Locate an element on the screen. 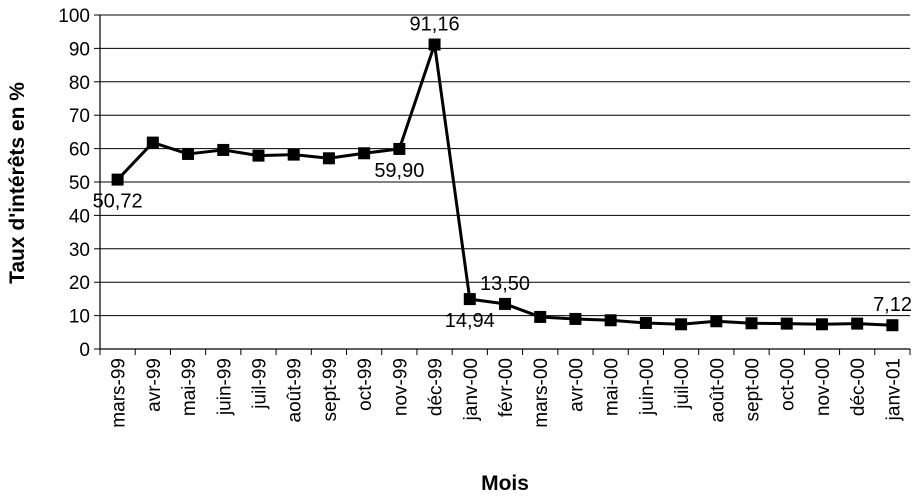  x-tick-label: avr-99 is located at coordinates (154, 385).